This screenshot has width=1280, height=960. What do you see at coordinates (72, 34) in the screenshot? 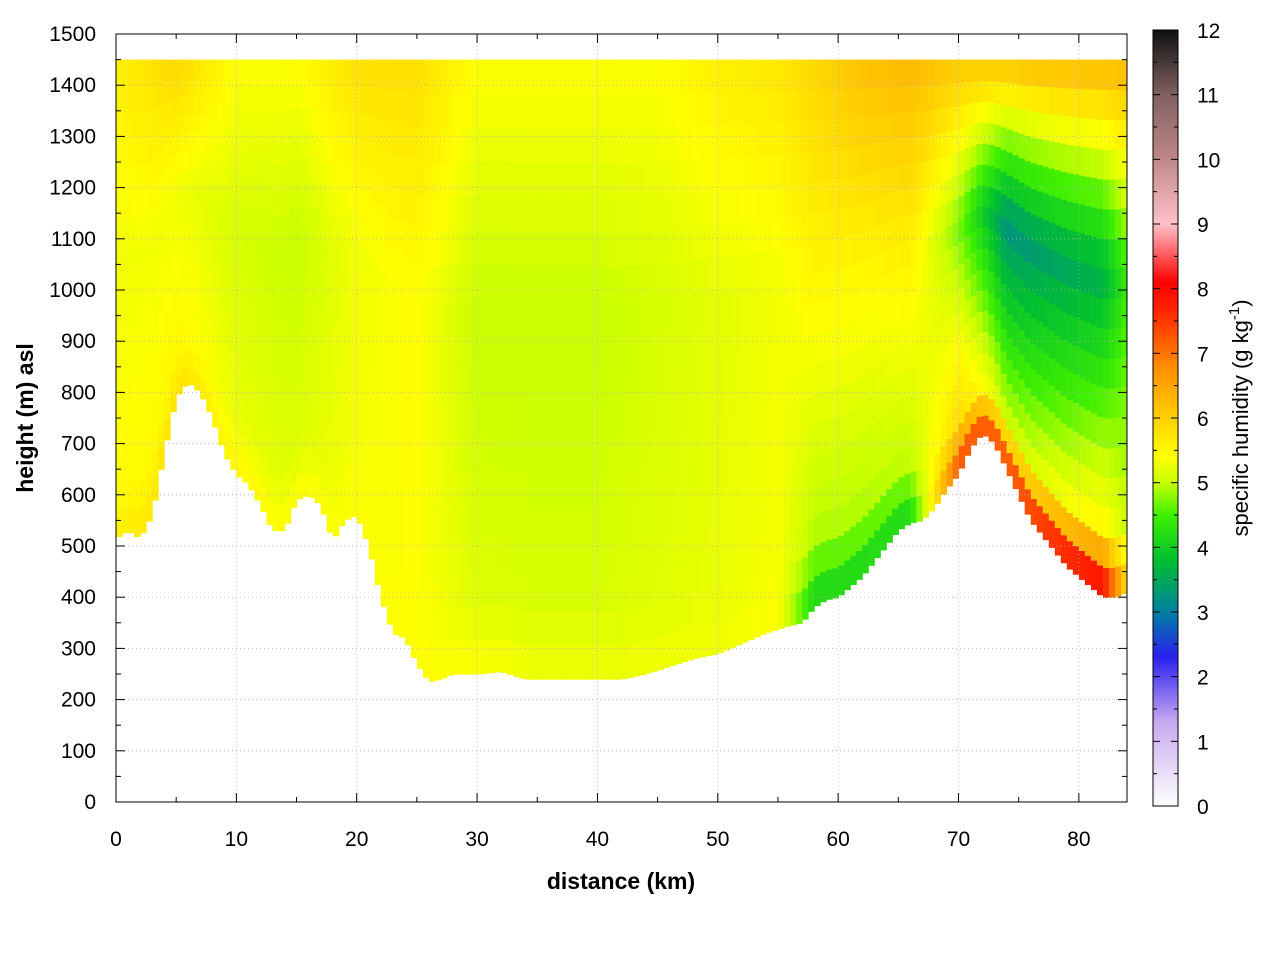
I see `y-tick-label: 1500` at bounding box center [72, 34].